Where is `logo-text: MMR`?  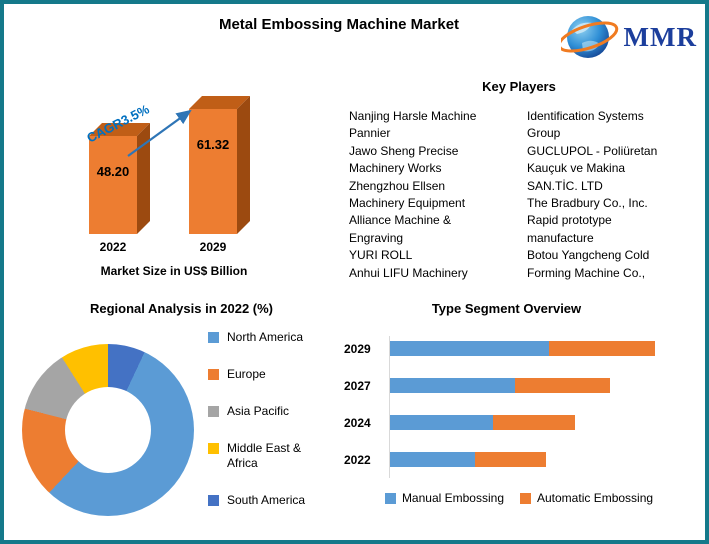
logo-text: MMR is located at coordinates (660, 36).